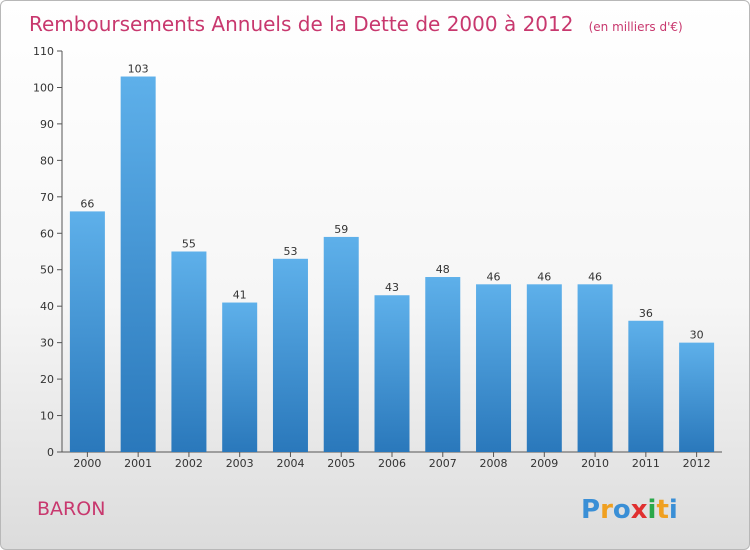  Describe the element at coordinates (47, 343) in the screenshot. I see `y-tick-label: 30` at that location.